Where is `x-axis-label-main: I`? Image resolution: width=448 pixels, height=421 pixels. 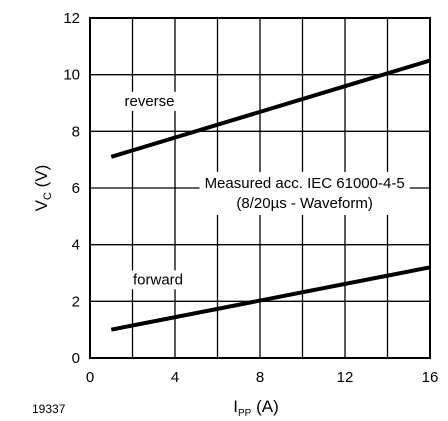
x-axis-label-main: I is located at coordinates (235, 406).